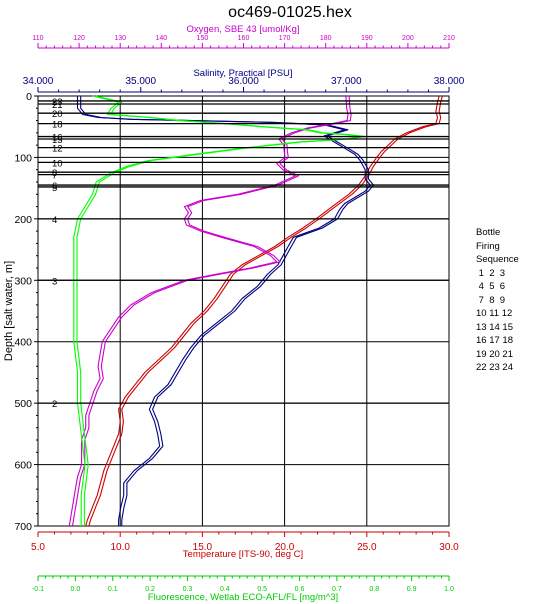 Image resolution: width=555 pixels, height=604 pixels. Describe the element at coordinates (75, 589) in the screenshot. I see `fluorescence-tick-label: 0.0` at that location.